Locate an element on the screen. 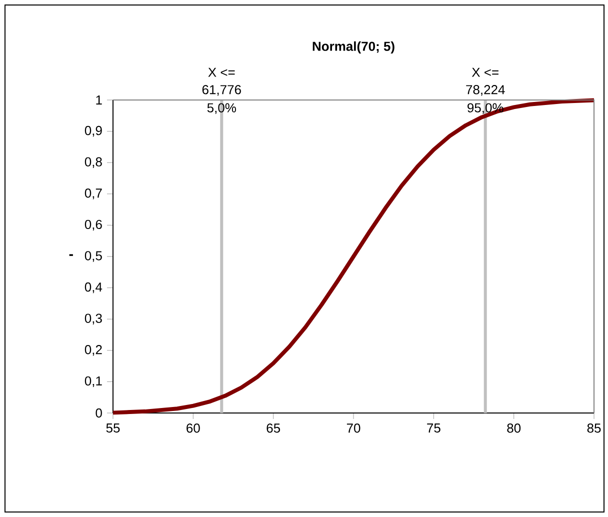 Image resolution: width=608 pixels, height=517 pixels. y-tick-label: 0,1 is located at coordinates (93, 382).